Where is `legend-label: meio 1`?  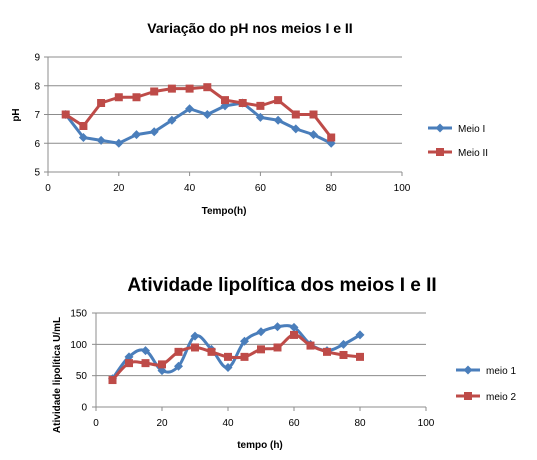 legend-label: meio 1 is located at coordinates (501, 371).